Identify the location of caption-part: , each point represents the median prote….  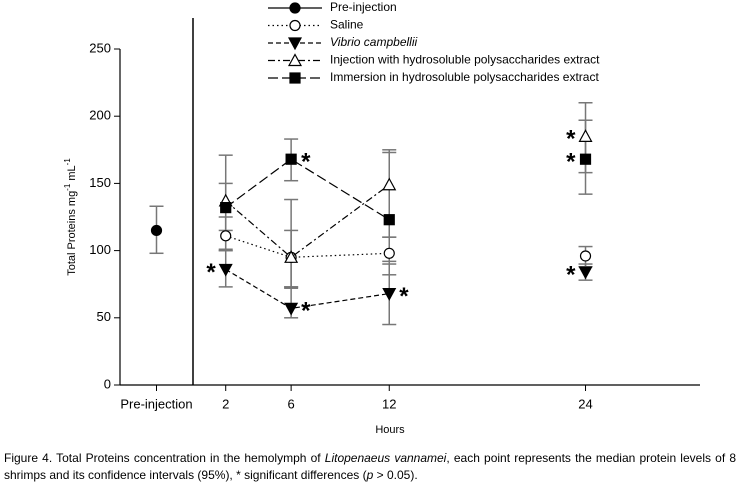
(370, 466).